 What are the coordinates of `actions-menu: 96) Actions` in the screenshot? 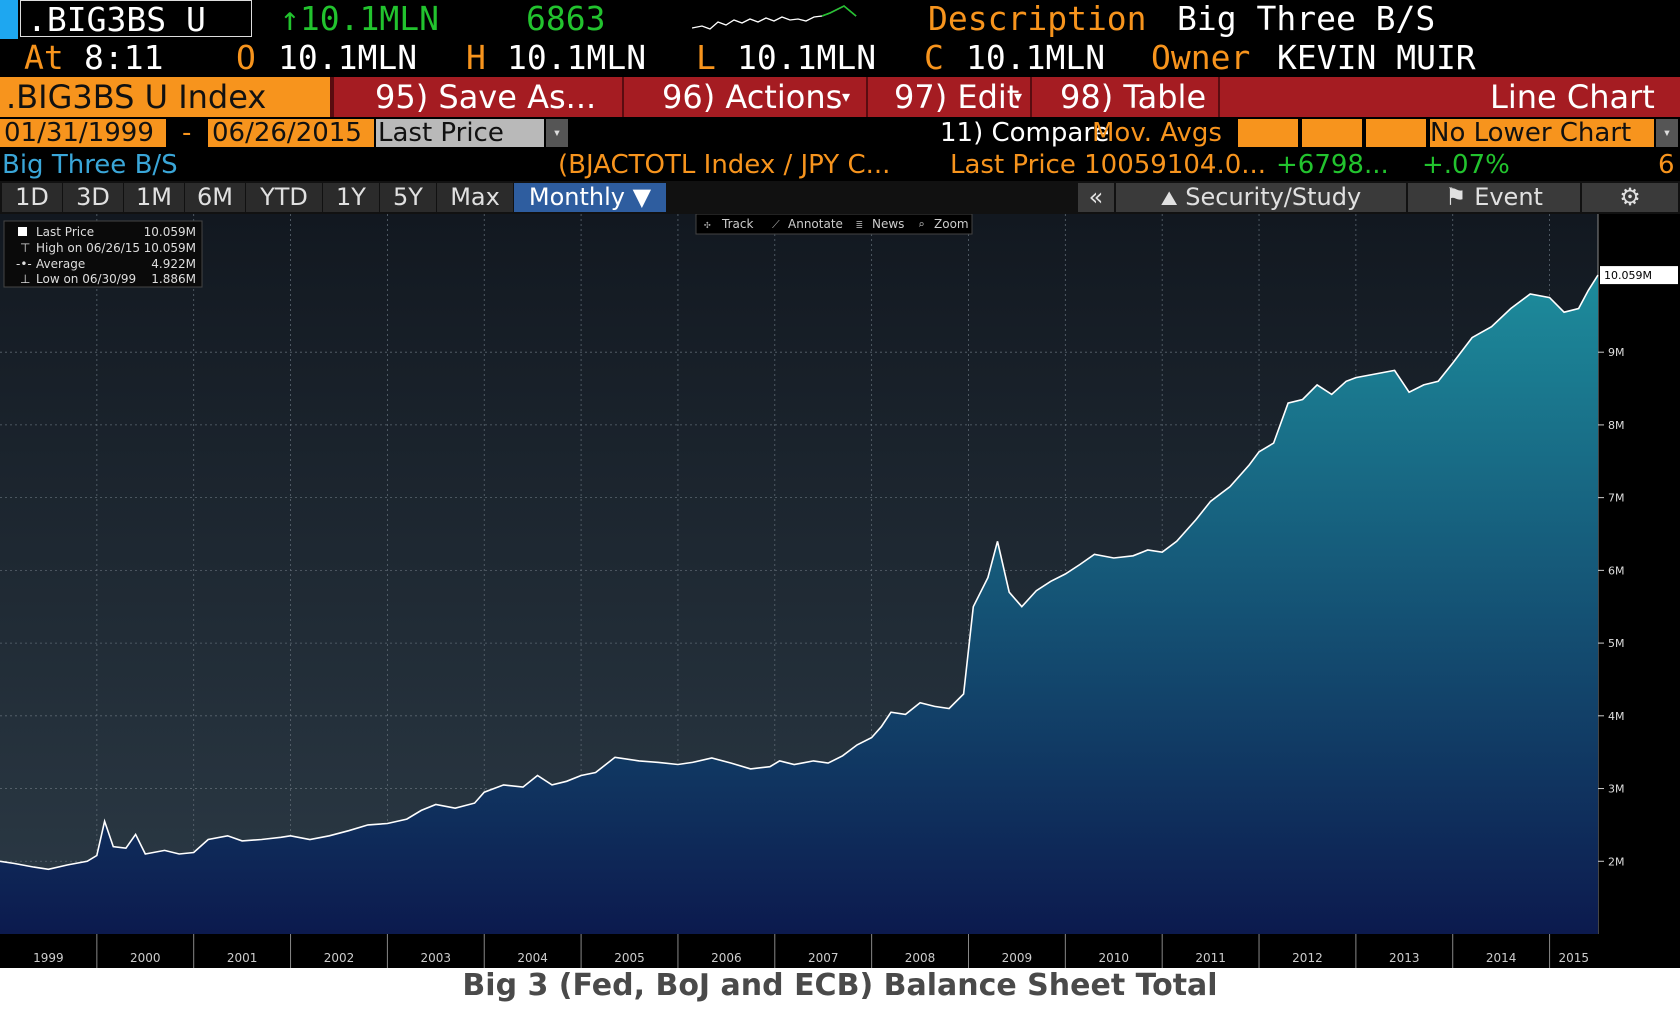 It's located at (752, 97).